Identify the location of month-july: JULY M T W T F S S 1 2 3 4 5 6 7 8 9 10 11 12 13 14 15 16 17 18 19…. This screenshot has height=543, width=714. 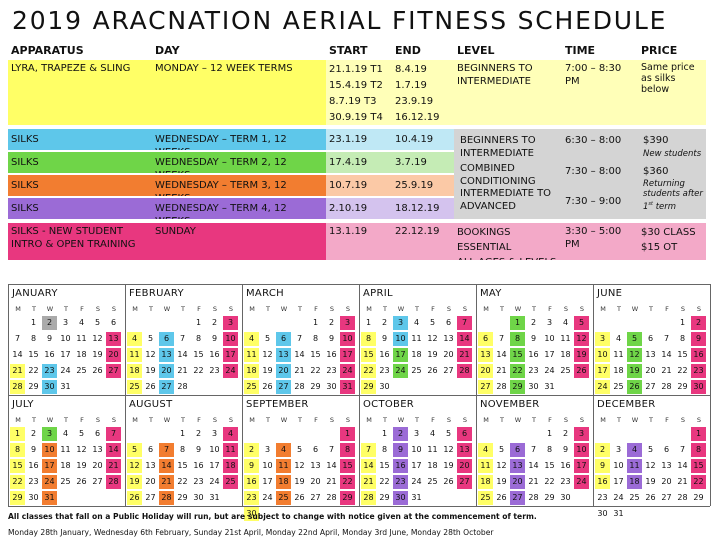
(65, 451).